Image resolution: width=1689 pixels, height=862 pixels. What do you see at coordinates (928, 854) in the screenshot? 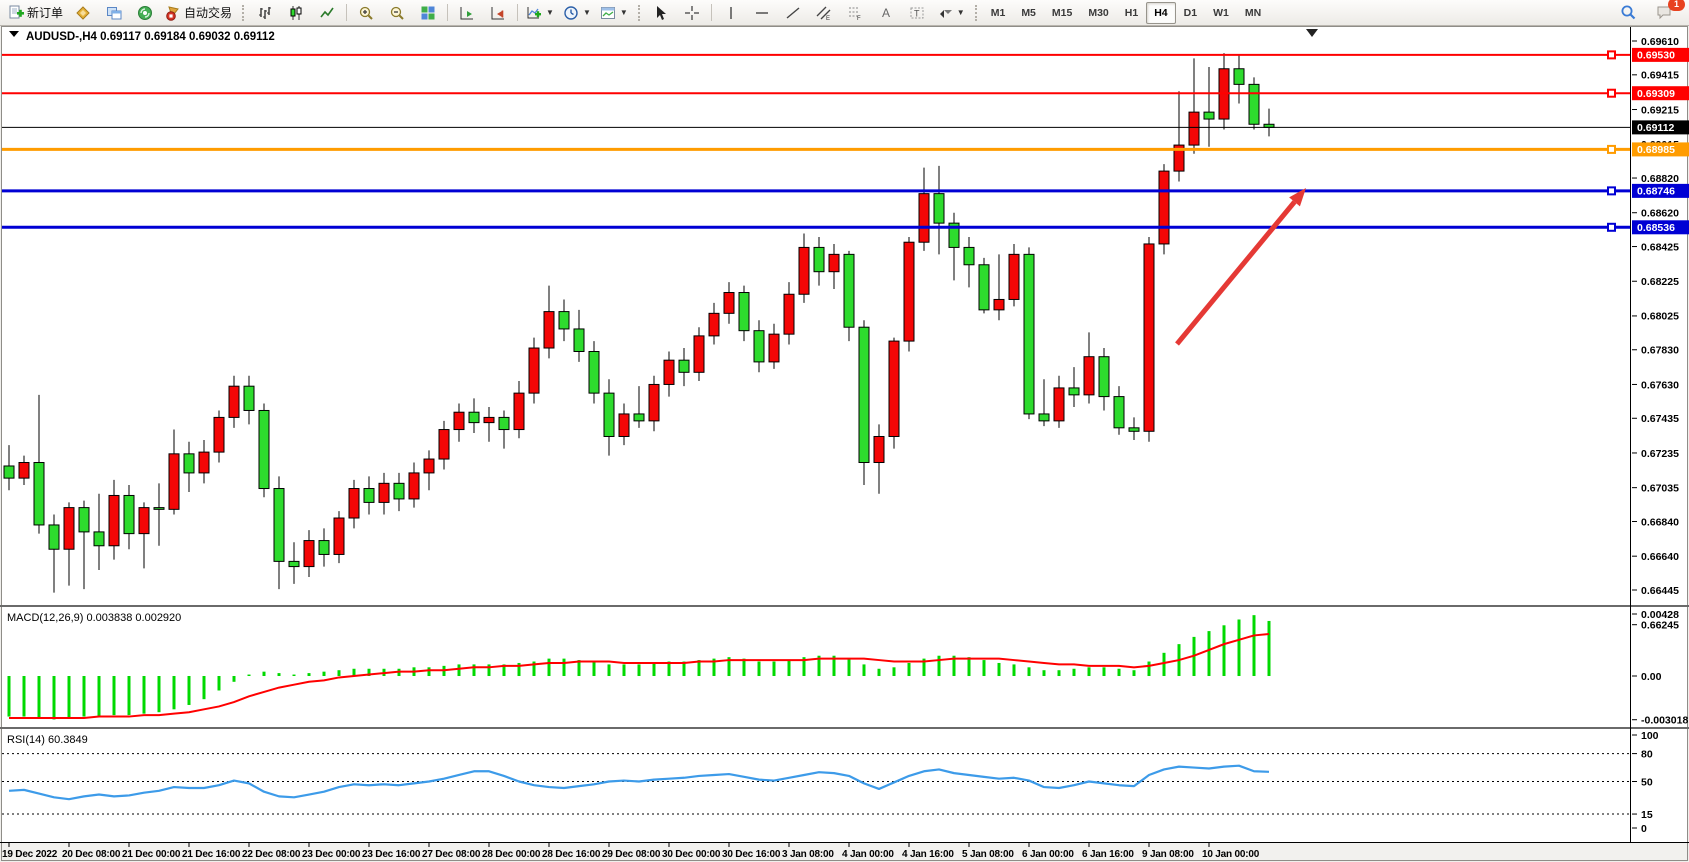
I see `time-axis-label: 4 Jan 16:00` at bounding box center [928, 854].